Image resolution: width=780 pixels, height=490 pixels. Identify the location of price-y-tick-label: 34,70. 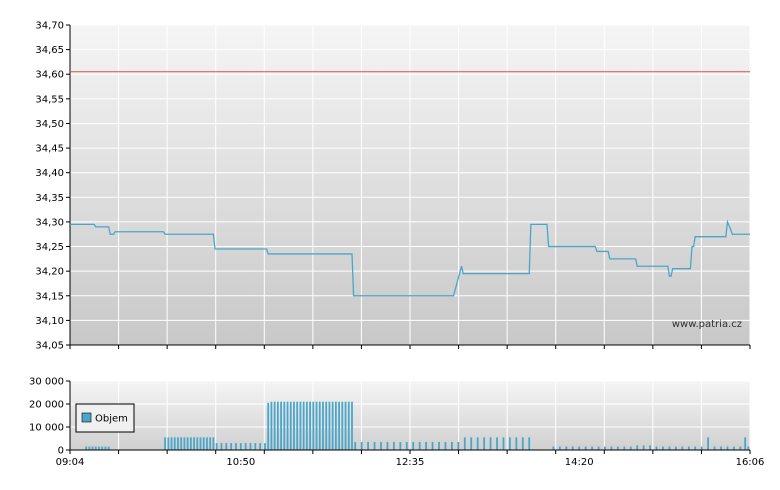
(49, 26).